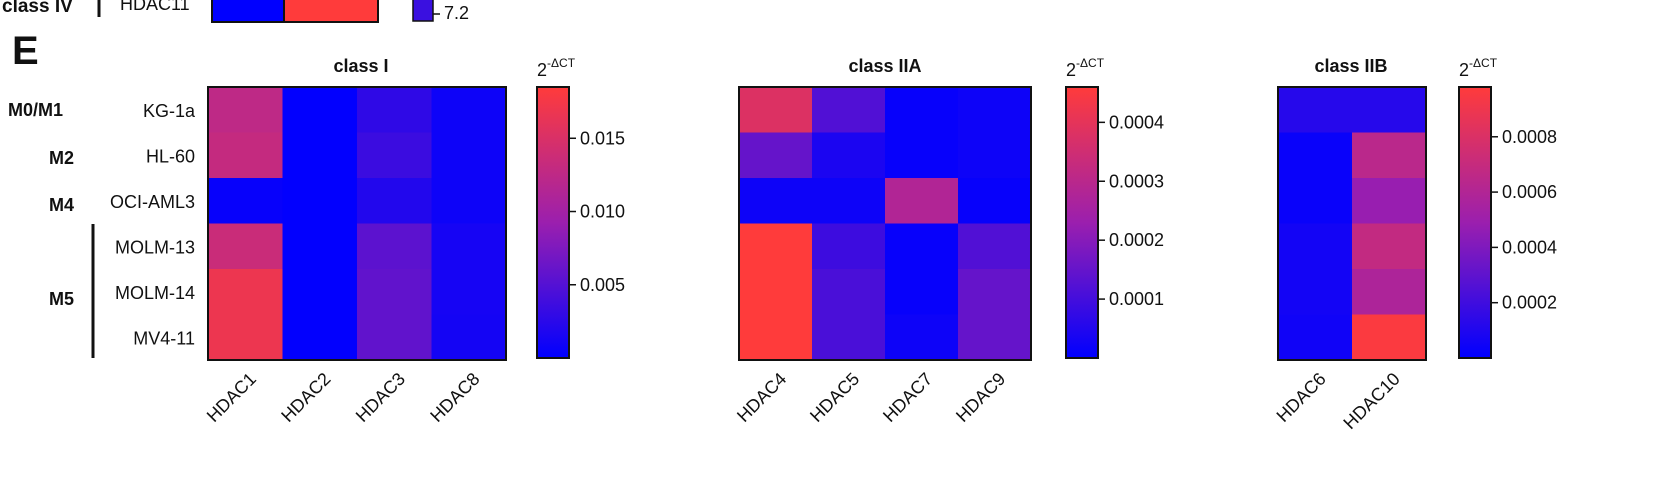  I want to click on class-iv-label: class IV, so click(37, 8).